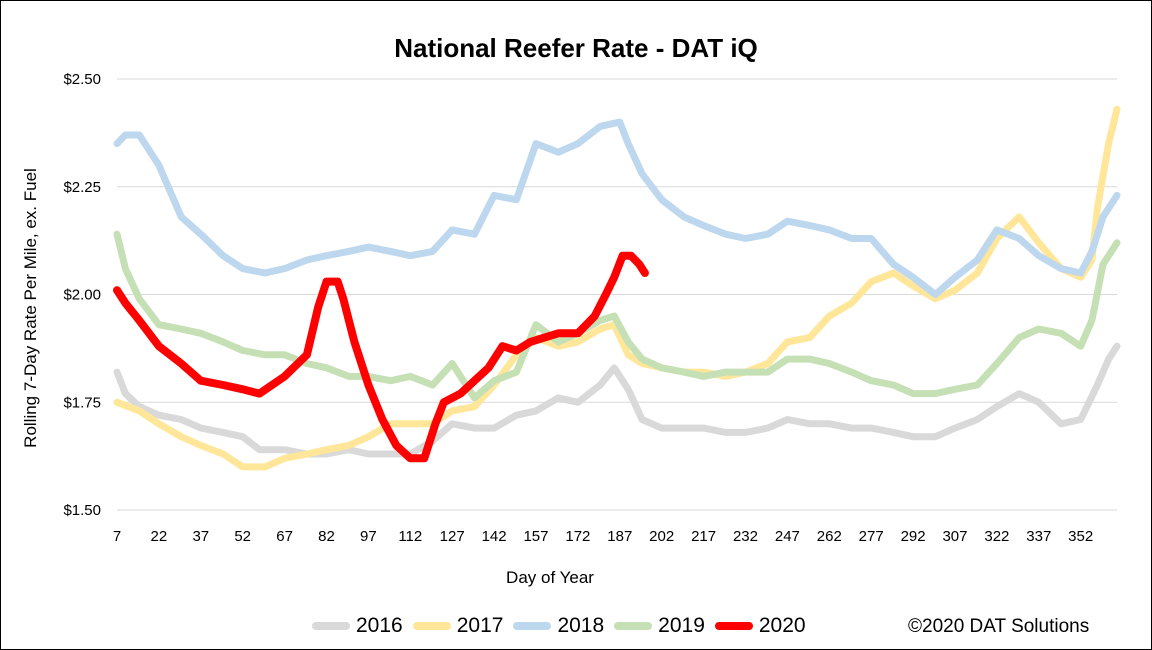  Describe the element at coordinates (117, 536) in the screenshot. I see `x-tick-label: 7` at that location.